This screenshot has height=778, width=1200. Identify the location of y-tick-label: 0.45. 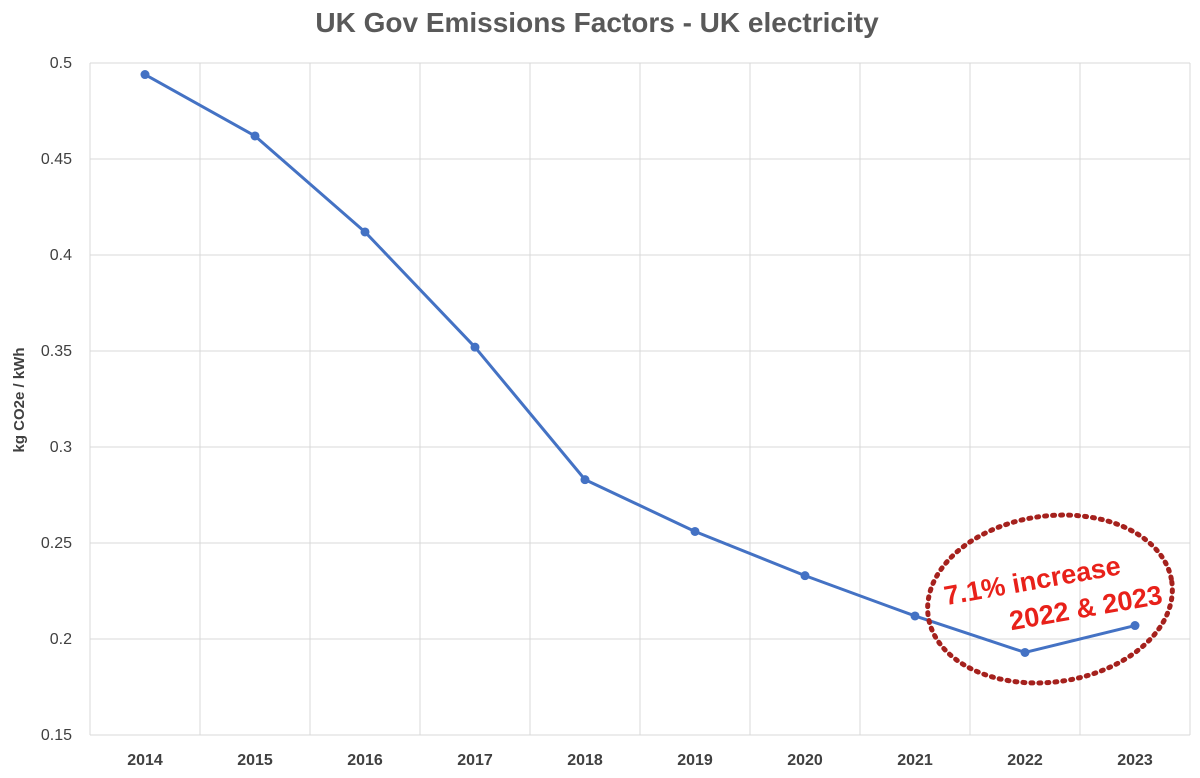
(56, 159).